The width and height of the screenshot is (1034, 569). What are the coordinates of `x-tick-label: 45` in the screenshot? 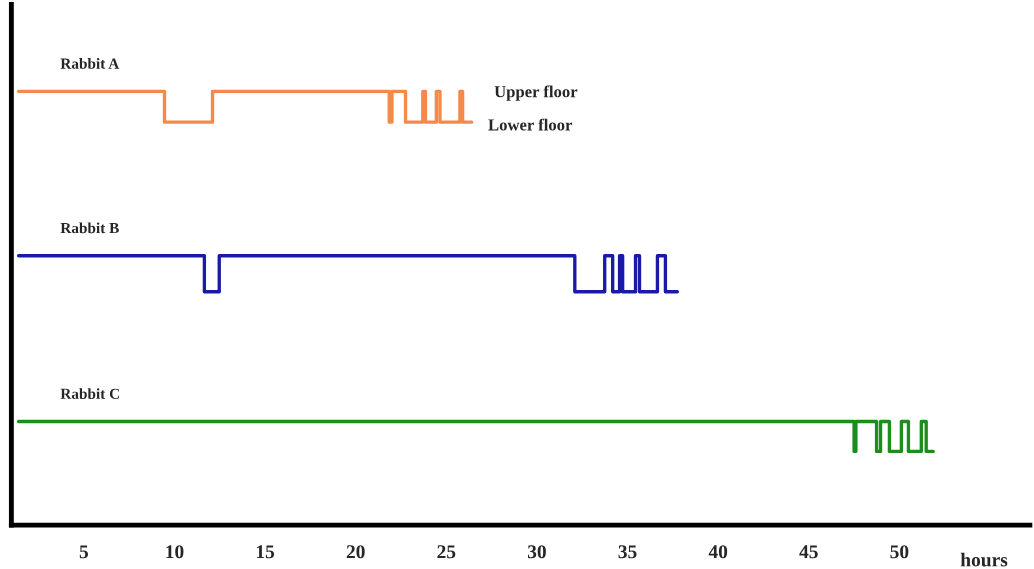 It's located at (808, 552).